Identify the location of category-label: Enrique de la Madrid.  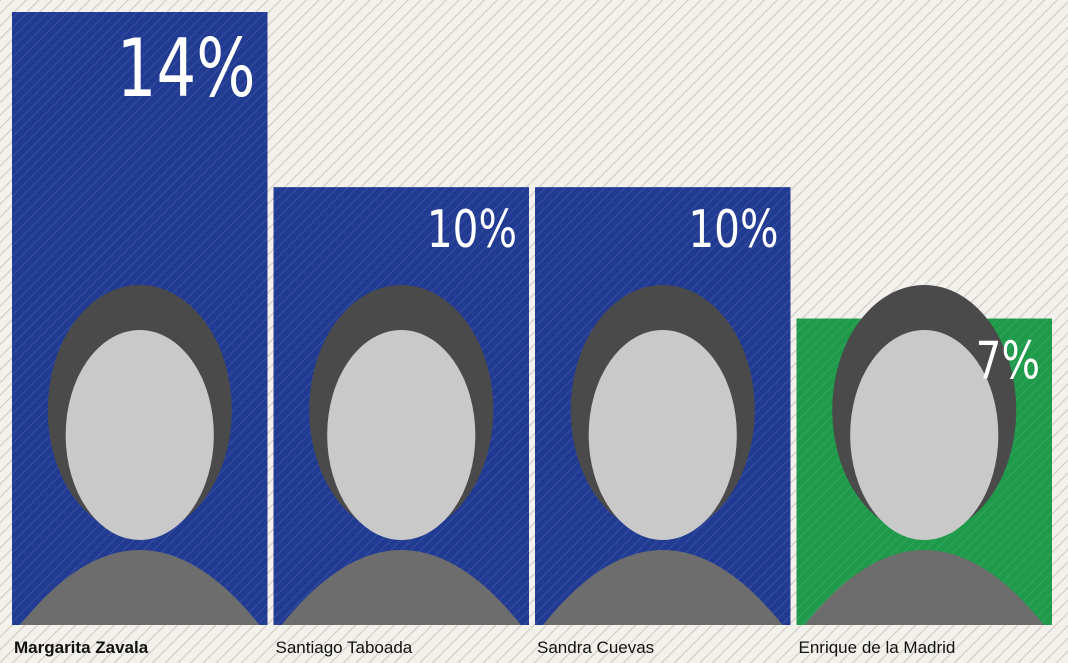
(877, 647).